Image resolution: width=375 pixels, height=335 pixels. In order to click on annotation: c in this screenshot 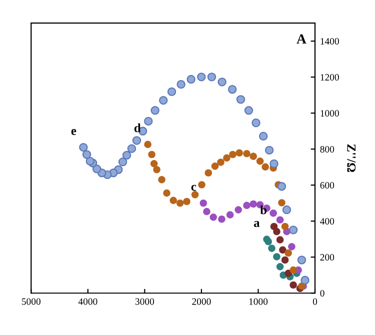, I will do `click(193, 187)`.